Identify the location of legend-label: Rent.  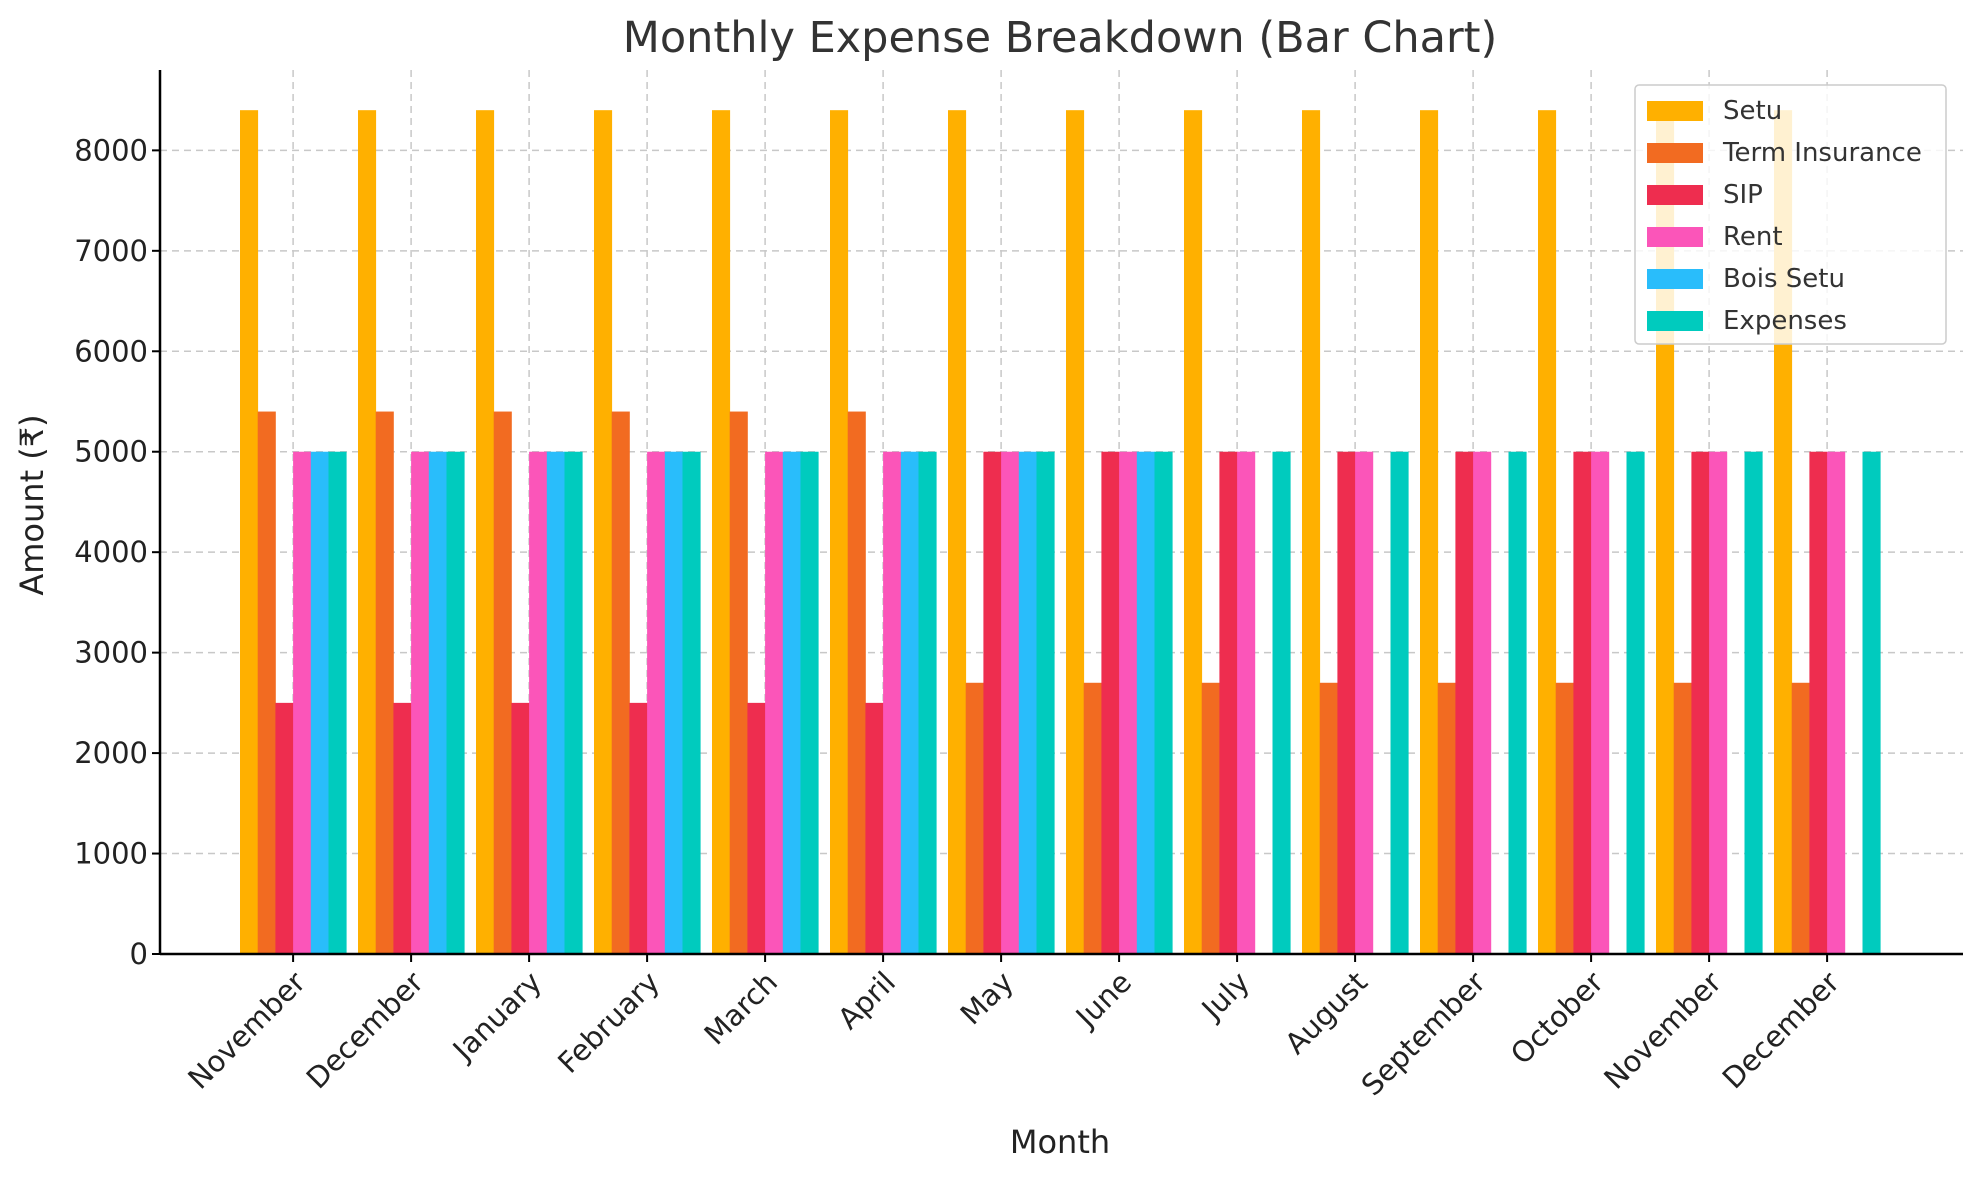
(1753, 237).